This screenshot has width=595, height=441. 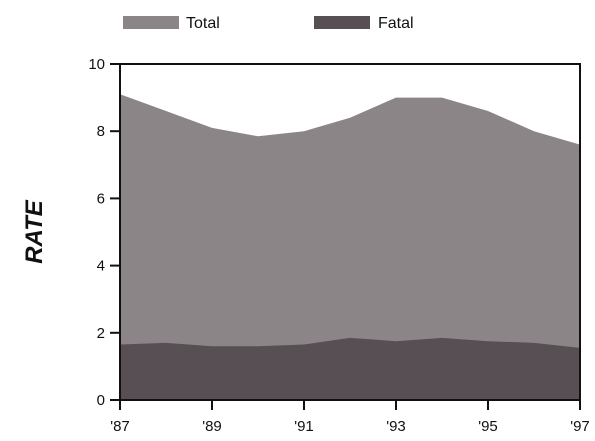 What do you see at coordinates (104, 232) in the screenshot?
I see `y-axis-ticks: 0 2 4 6 8 10` at bounding box center [104, 232].